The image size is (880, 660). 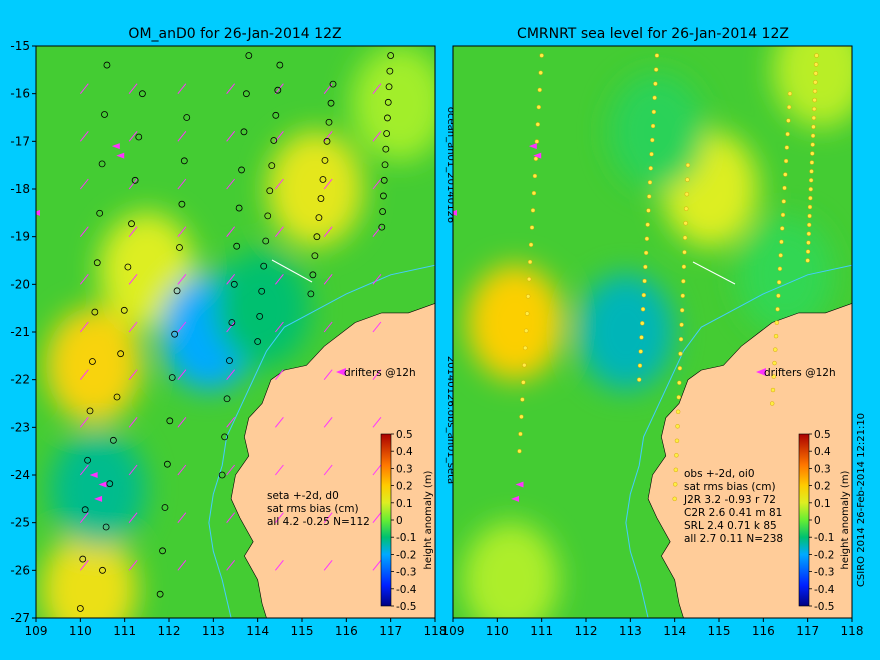 What do you see at coordinates (20, 380) in the screenshot?
I see `y-tick-label: -22` at bounding box center [20, 380].